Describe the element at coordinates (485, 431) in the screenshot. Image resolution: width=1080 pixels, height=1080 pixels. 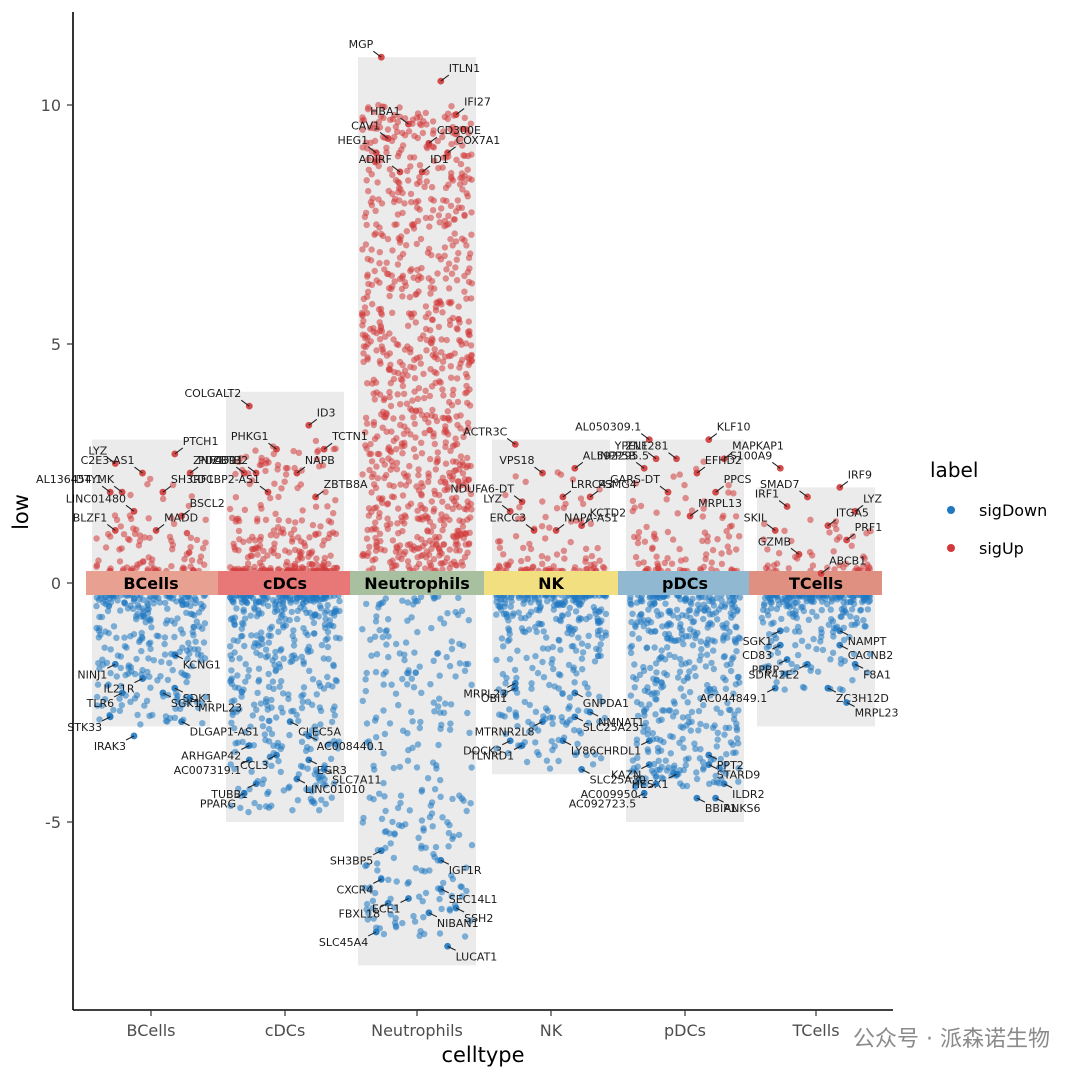
I see `gene-label-actr3c: ACTR3C` at that location.